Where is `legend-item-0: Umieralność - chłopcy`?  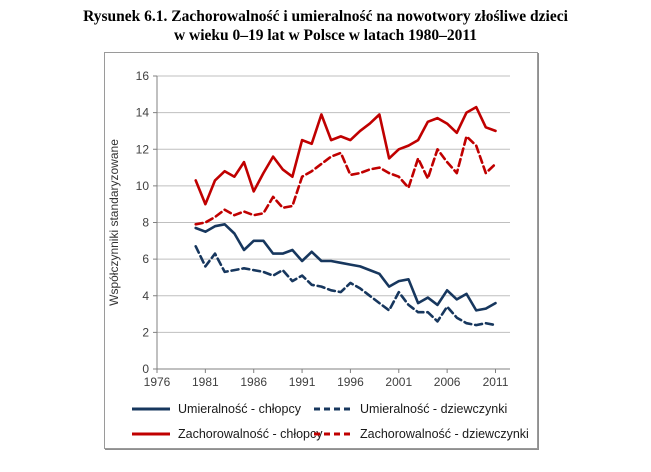 legend-item-0: Umieralność - chłopcy is located at coordinates (216, 409).